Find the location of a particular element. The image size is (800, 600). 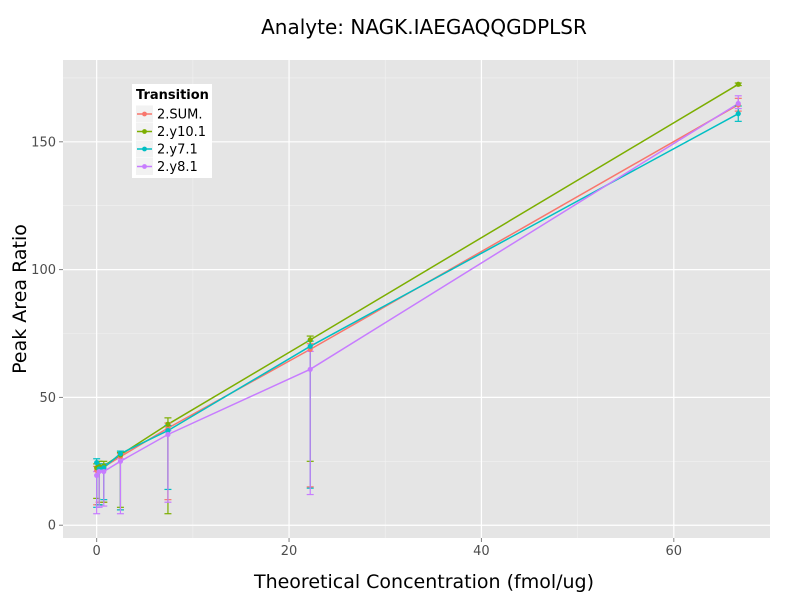

y-tick-label: 150 is located at coordinates (43, 142).